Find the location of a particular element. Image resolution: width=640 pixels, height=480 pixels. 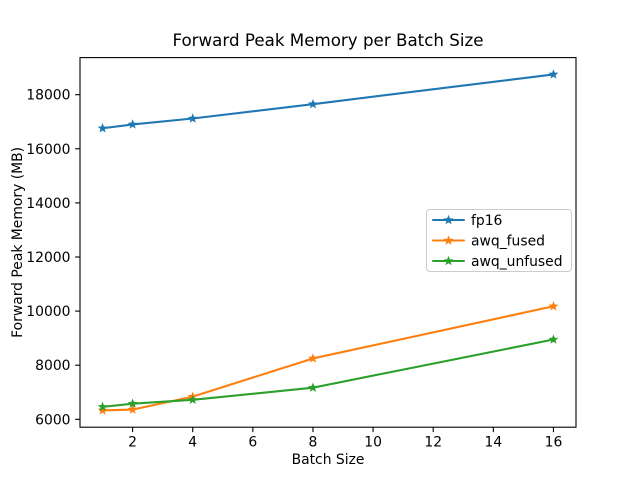

y-tick-label: 12000 is located at coordinates (48, 258).